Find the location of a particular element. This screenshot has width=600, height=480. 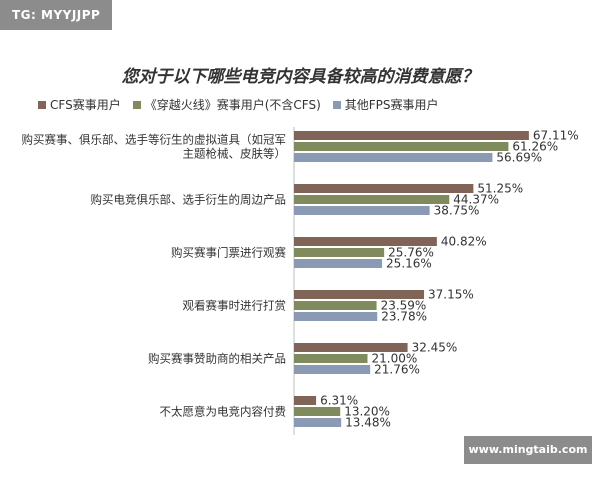

chart-title: 您对于以下哪些电竞内容具备较高的消费意愿？ is located at coordinates (300, 77).